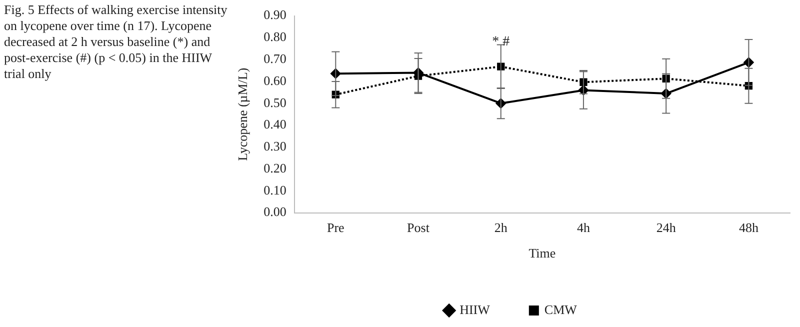 The image size is (800, 327). Describe the element at coordinates (116, 42) in the screenshot. I see `text: Fig. 5 Effects of walking exercise intensity on lycopene over time (n 17). Lycopene decreased at 2 h versus baseline (*) and post-exercise (#) (p < 0.05) in the HIIW trial only` at that location.